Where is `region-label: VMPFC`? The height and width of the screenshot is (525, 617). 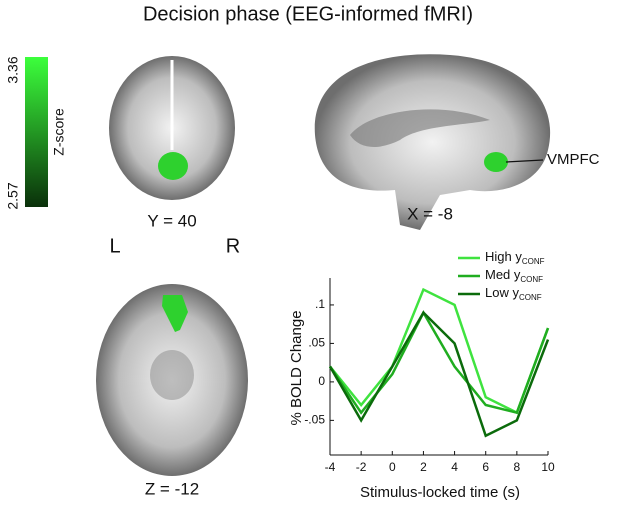
region-label: VMPFC is located at coordinates (573, 159).